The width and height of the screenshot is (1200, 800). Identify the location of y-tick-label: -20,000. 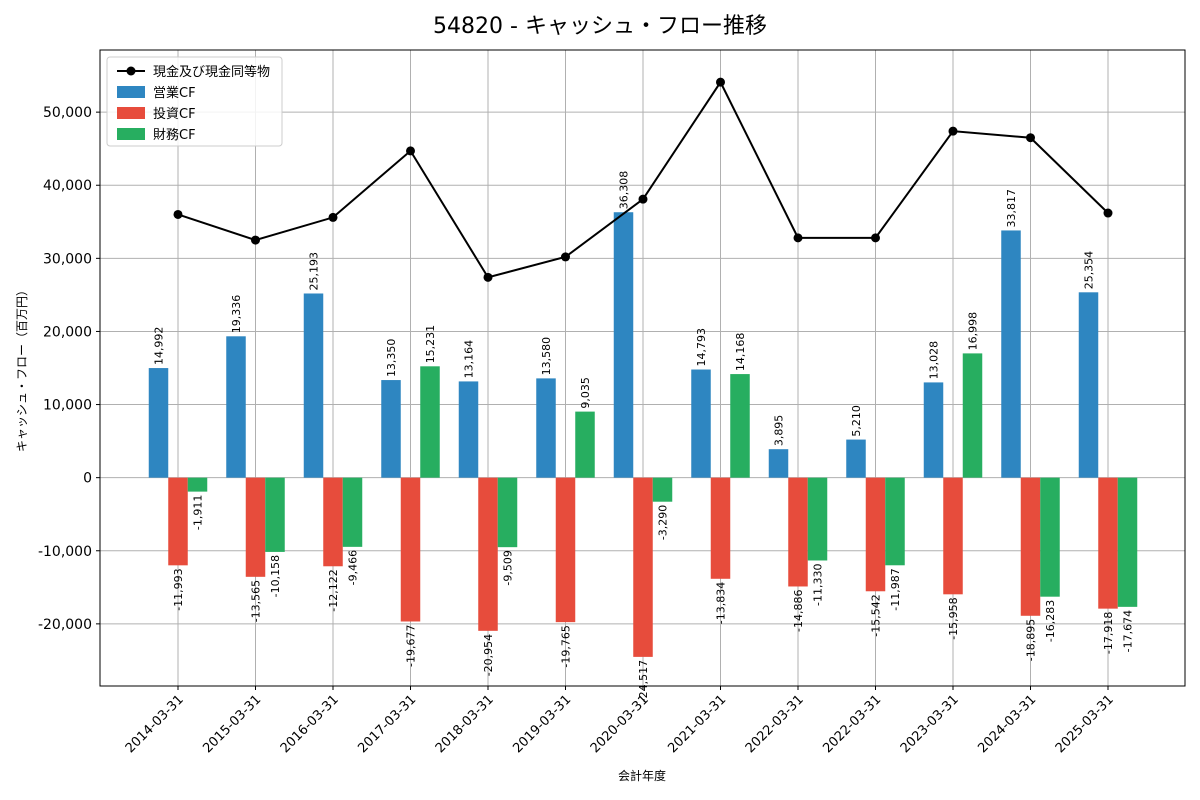
(65, 625).